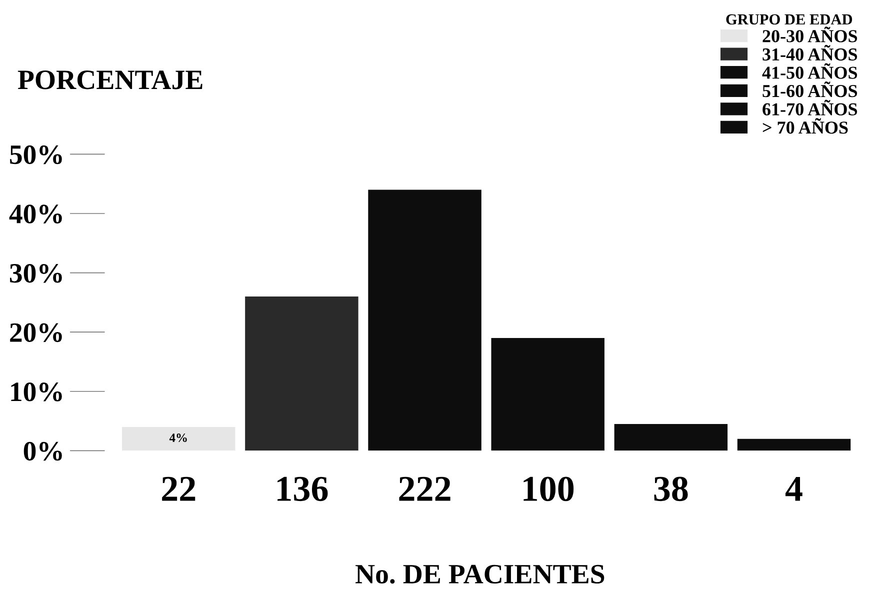 The width and height of the screenshot is (873, 593). Describe the element at coordinates (36, 273) in the screenshot. I see `y-tick-label: 30%` at that location.